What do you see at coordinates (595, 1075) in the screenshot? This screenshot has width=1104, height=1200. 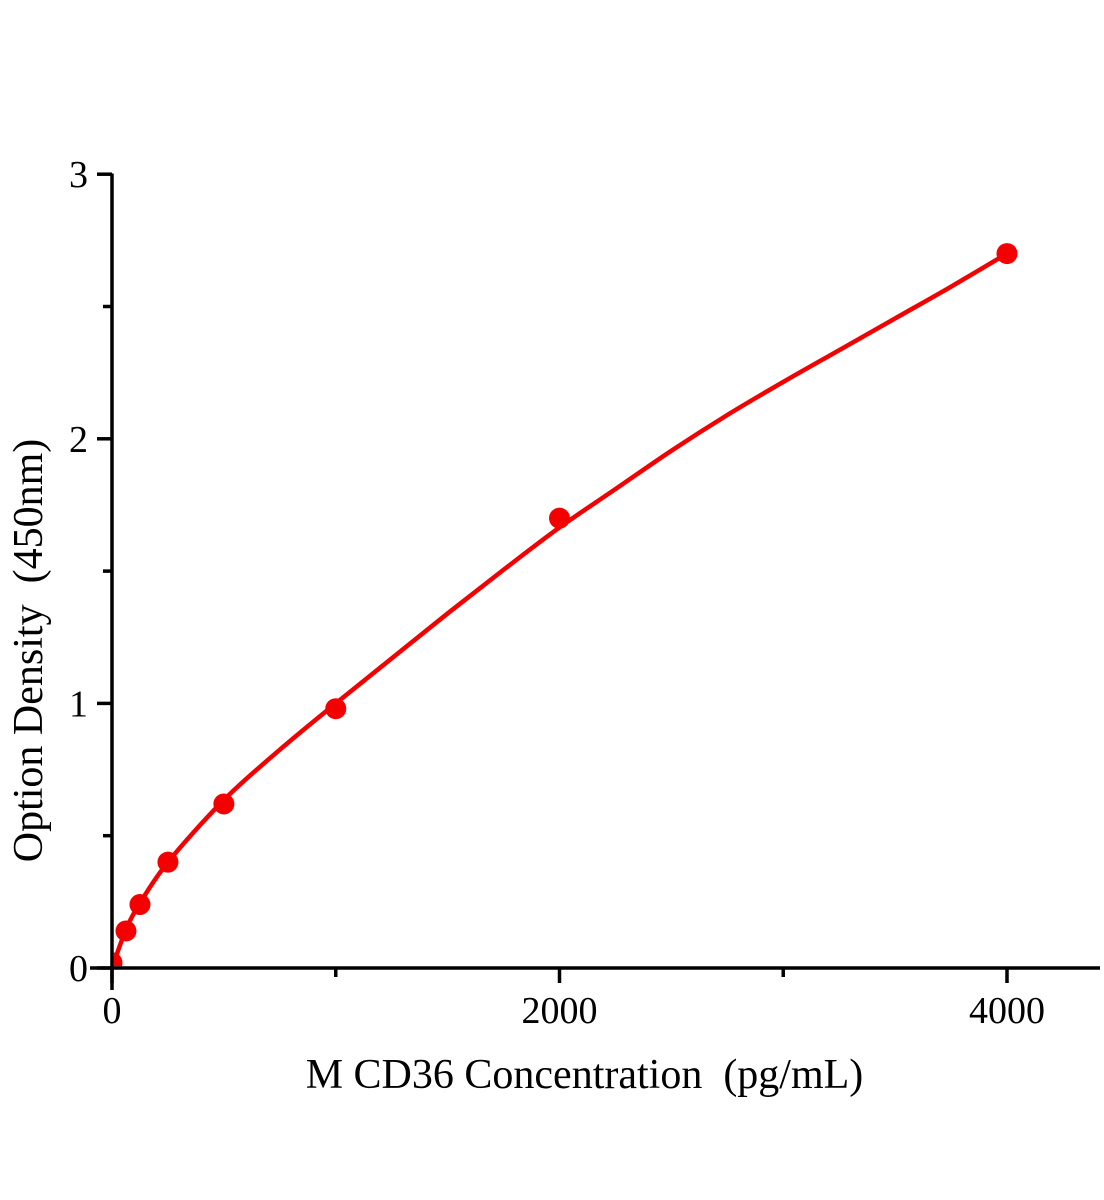 I see `x-axis-title: M CD36 Concentration (pg/mL)` at bounding box center [595, 1075].